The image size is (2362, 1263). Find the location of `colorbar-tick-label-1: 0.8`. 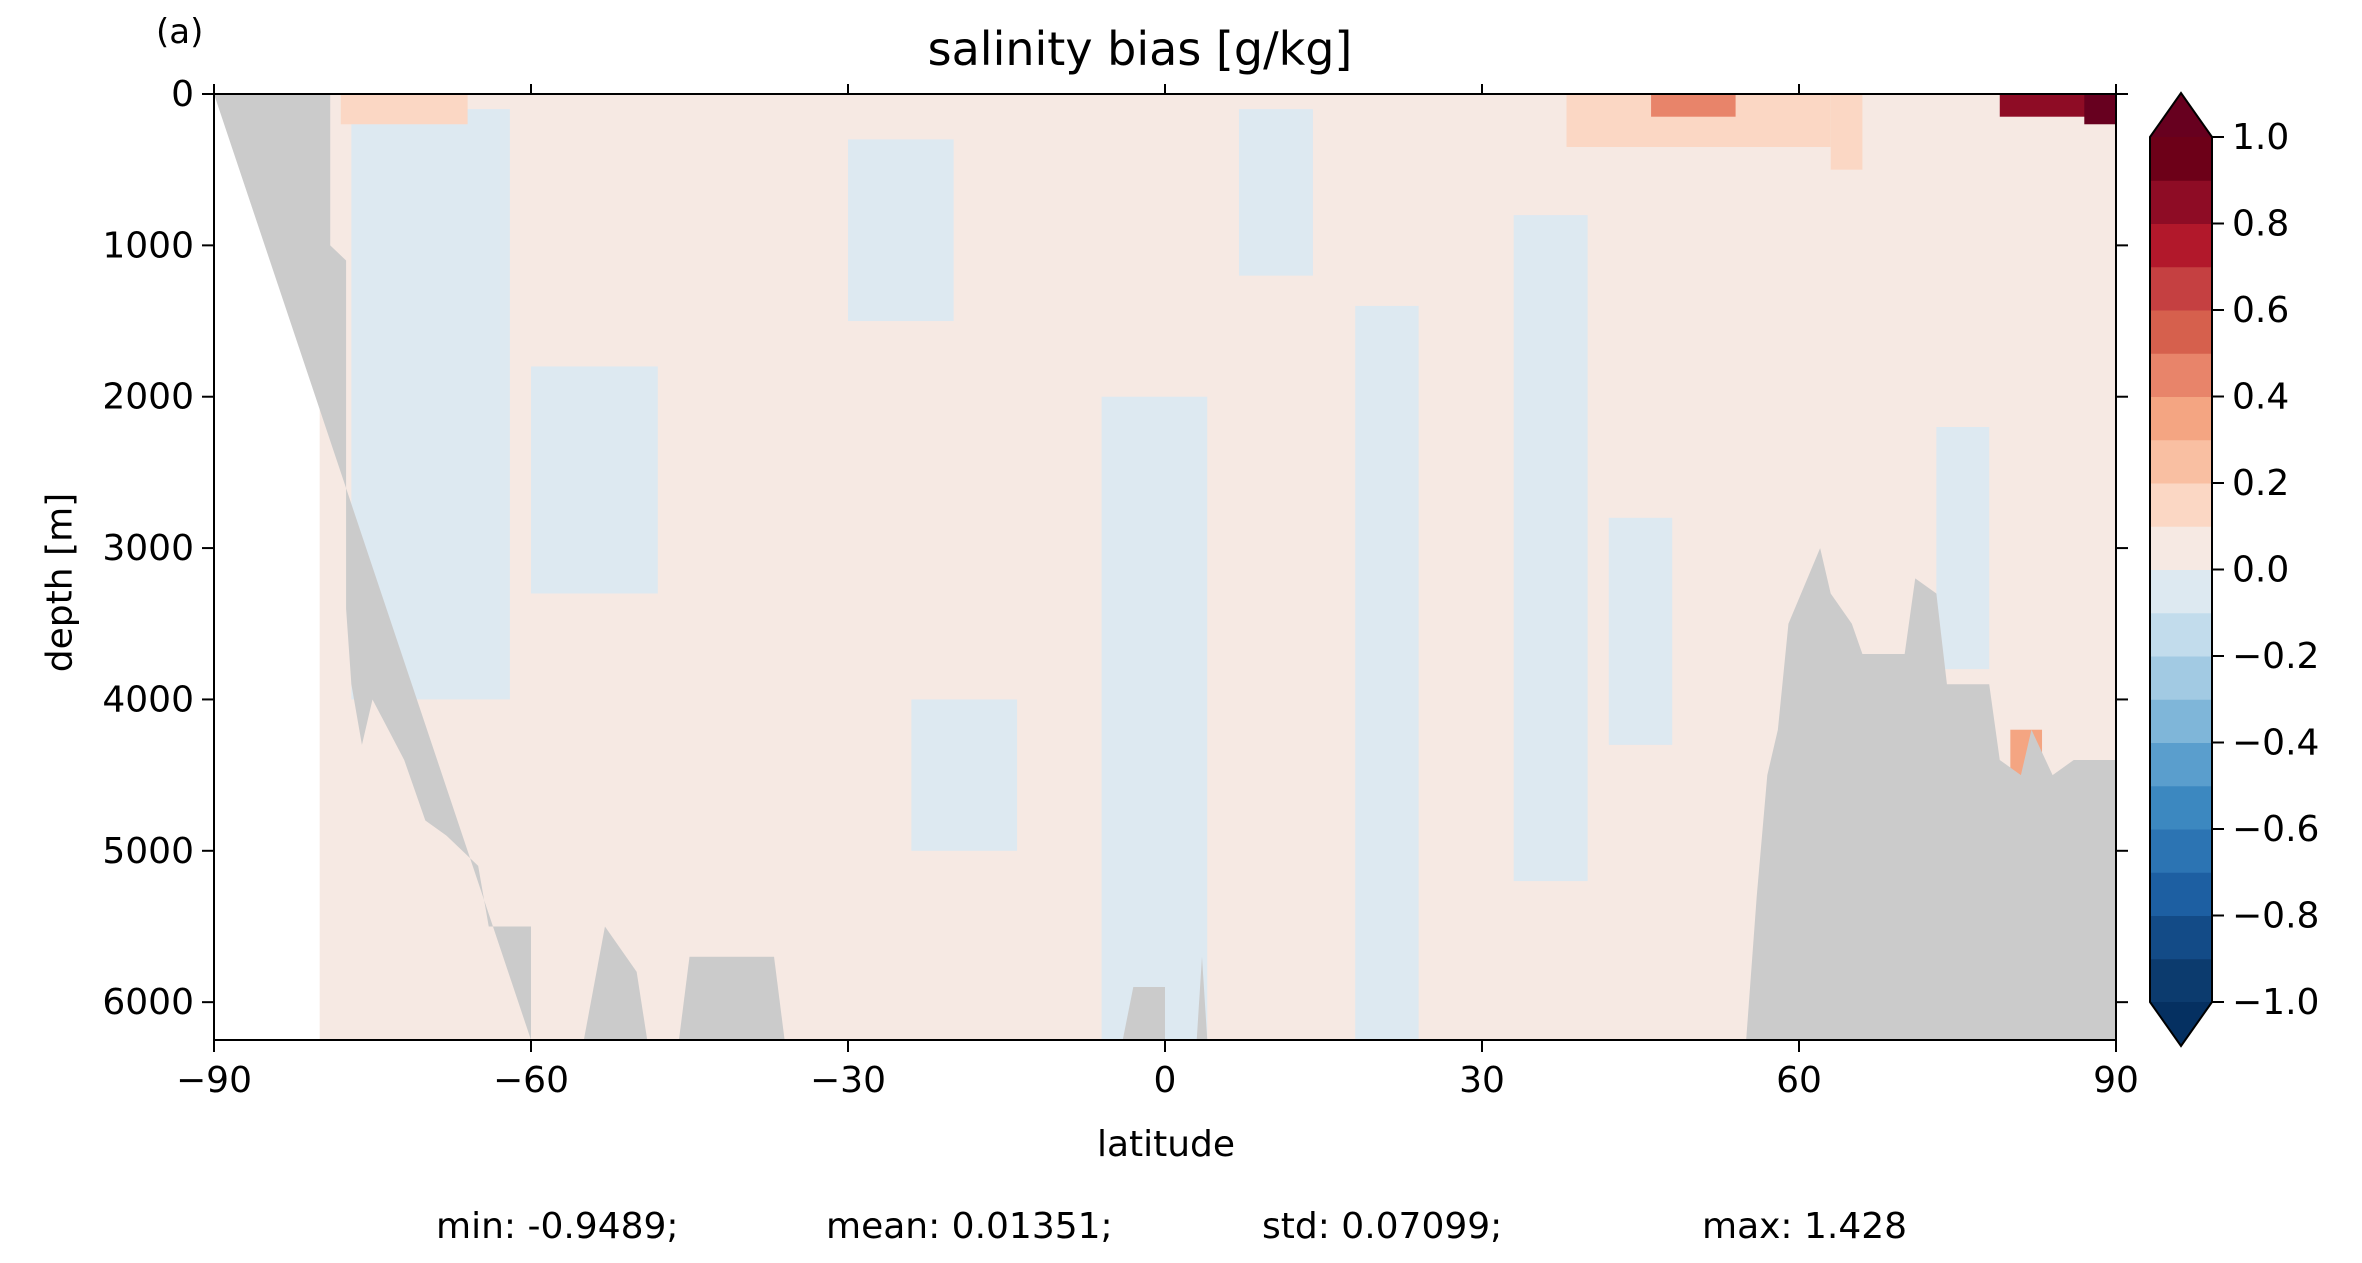

colorbar-tick-label-1: 0.8 is located at coordinates (2260, 224).